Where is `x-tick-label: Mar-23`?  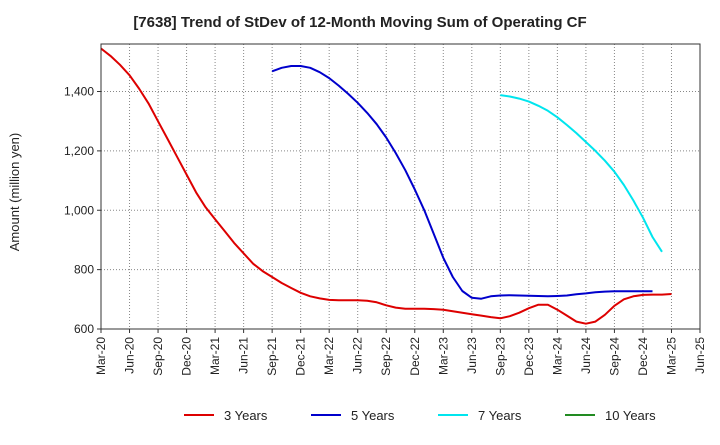 x-tick-label: Mar-23 is located at coordinates (443, 356).